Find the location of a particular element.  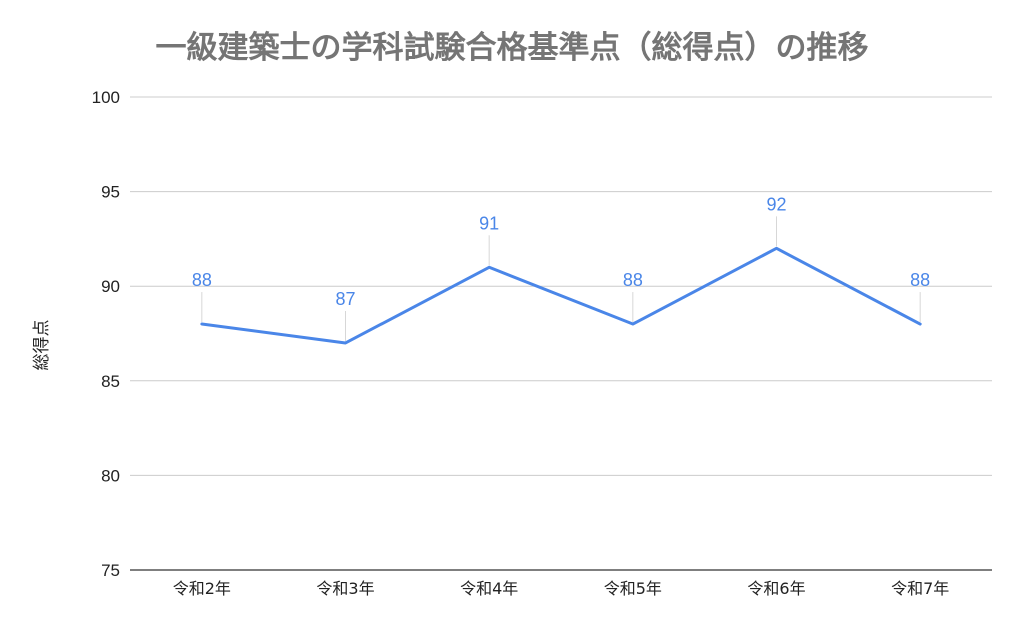

data-label: 91 is located at coordinates (489, 223).